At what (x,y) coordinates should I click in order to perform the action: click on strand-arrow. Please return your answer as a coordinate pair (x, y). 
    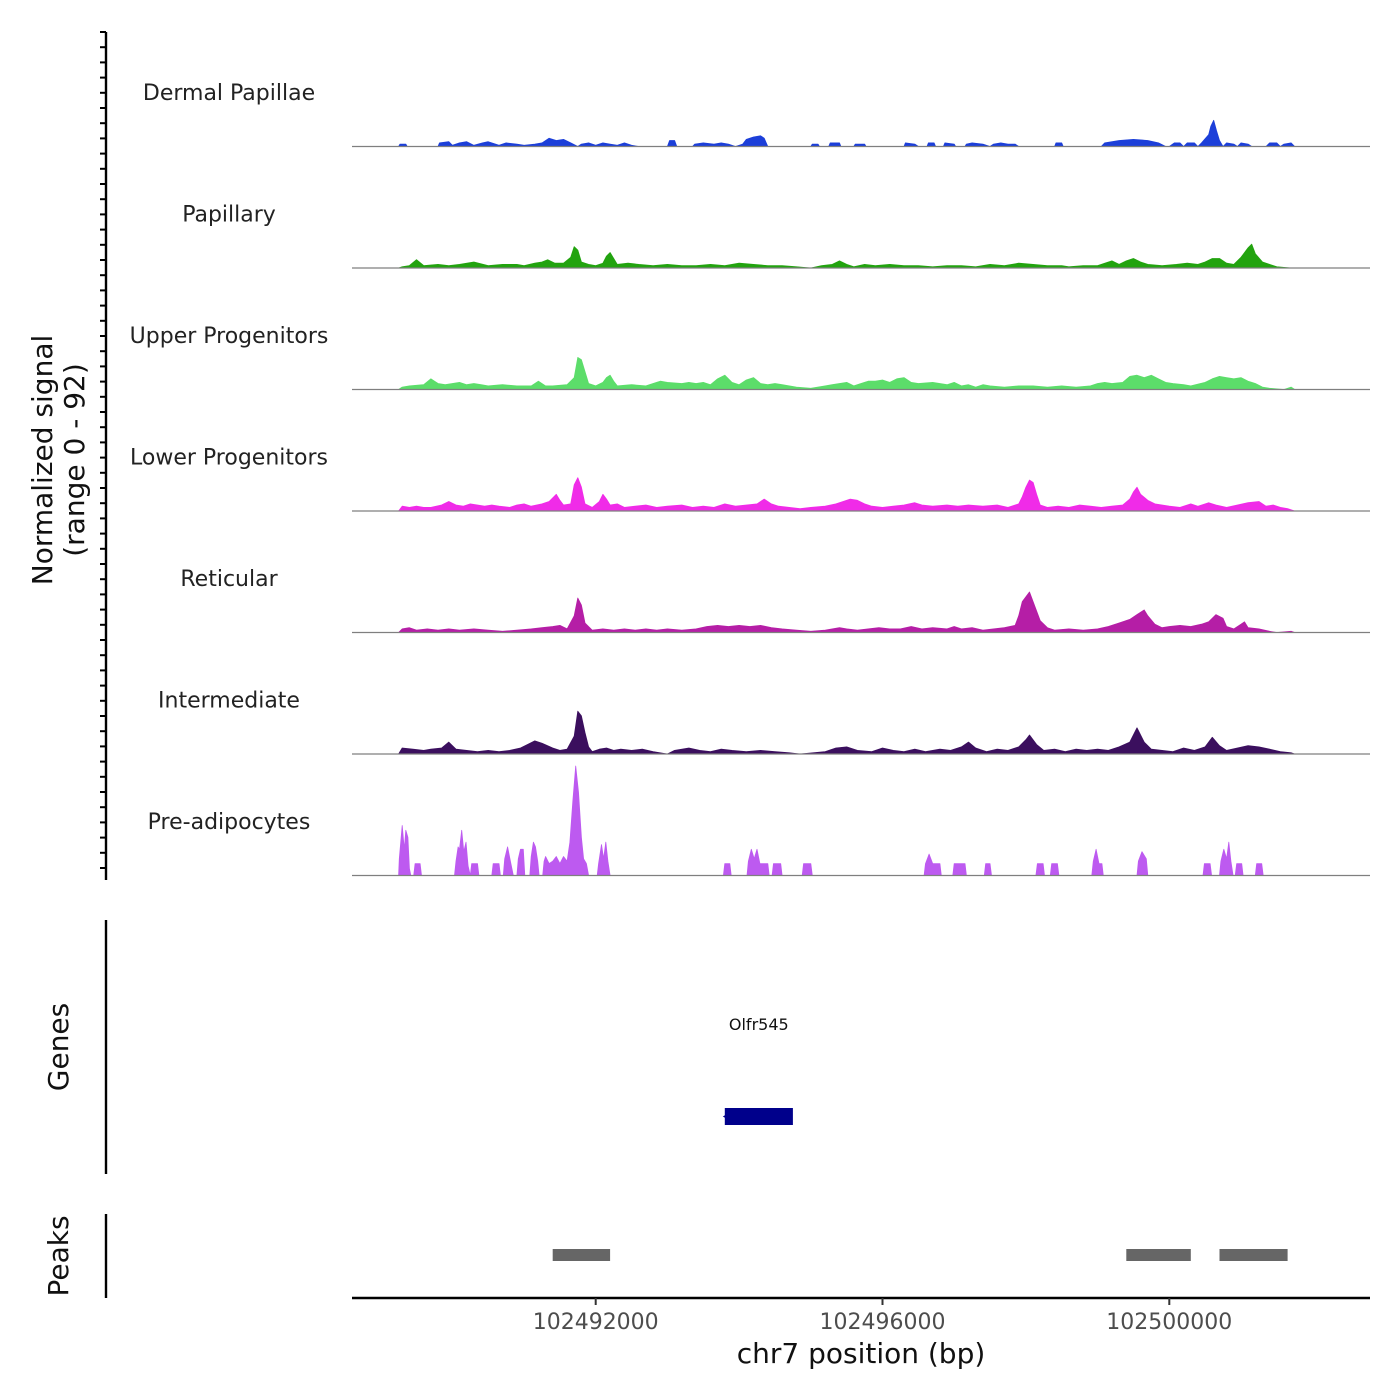
    Looking at the image, I should click on (726, 1116).